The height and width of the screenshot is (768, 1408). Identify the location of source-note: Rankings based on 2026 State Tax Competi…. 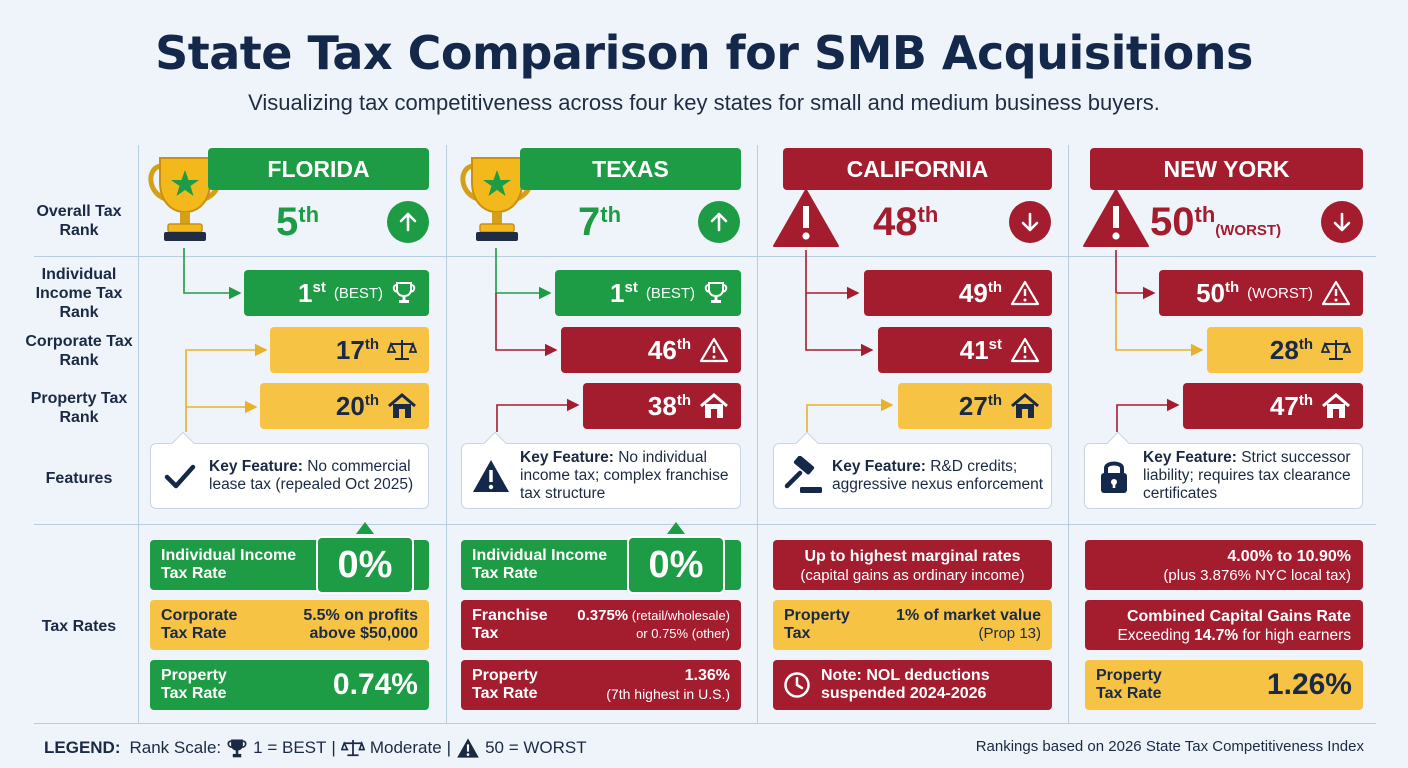
(1169, 746).